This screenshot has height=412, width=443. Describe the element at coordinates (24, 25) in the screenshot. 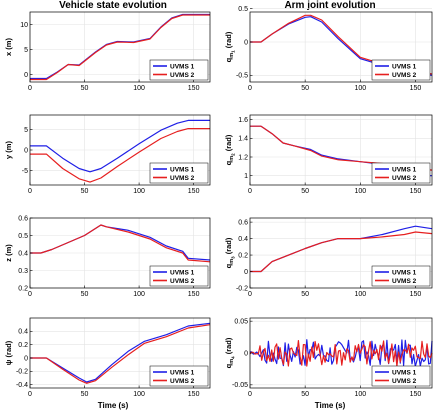

I see `y-tick-label: 10` at that location.